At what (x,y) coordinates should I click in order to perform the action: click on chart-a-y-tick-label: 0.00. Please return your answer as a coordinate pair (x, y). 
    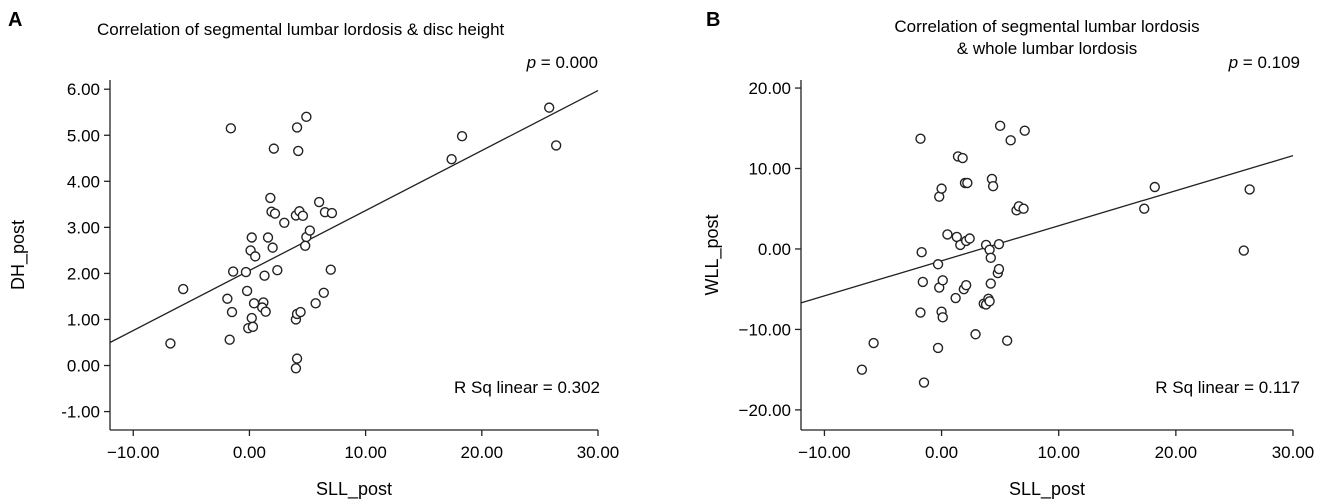
    Looking at the image, I should click on (83, 366).